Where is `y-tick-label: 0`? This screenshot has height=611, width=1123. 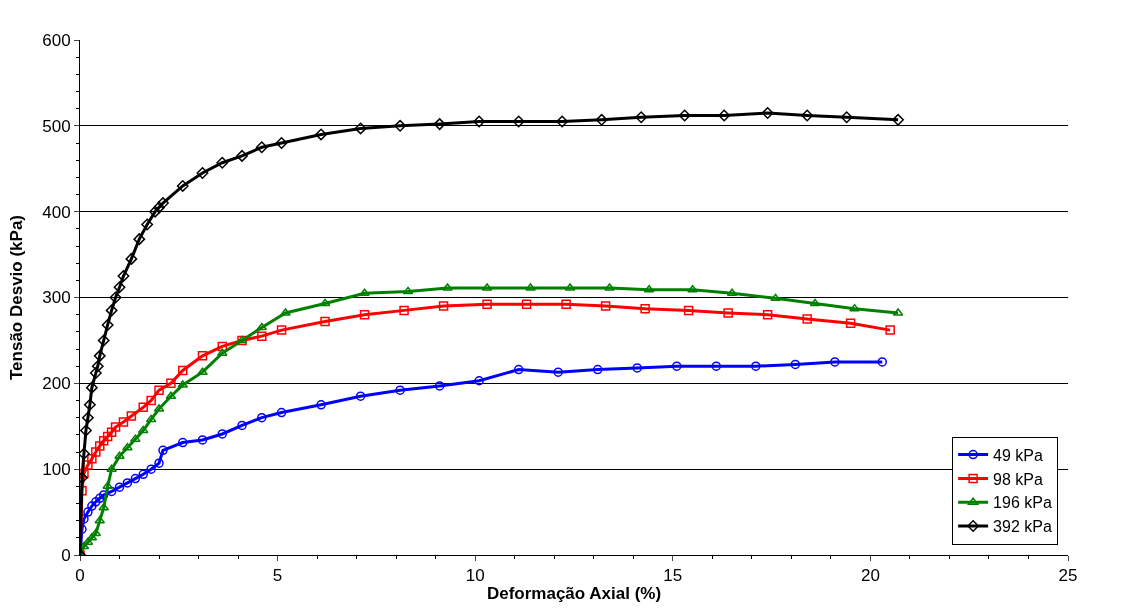
y-tick-label: 0 is located at coordinates (66, 555).